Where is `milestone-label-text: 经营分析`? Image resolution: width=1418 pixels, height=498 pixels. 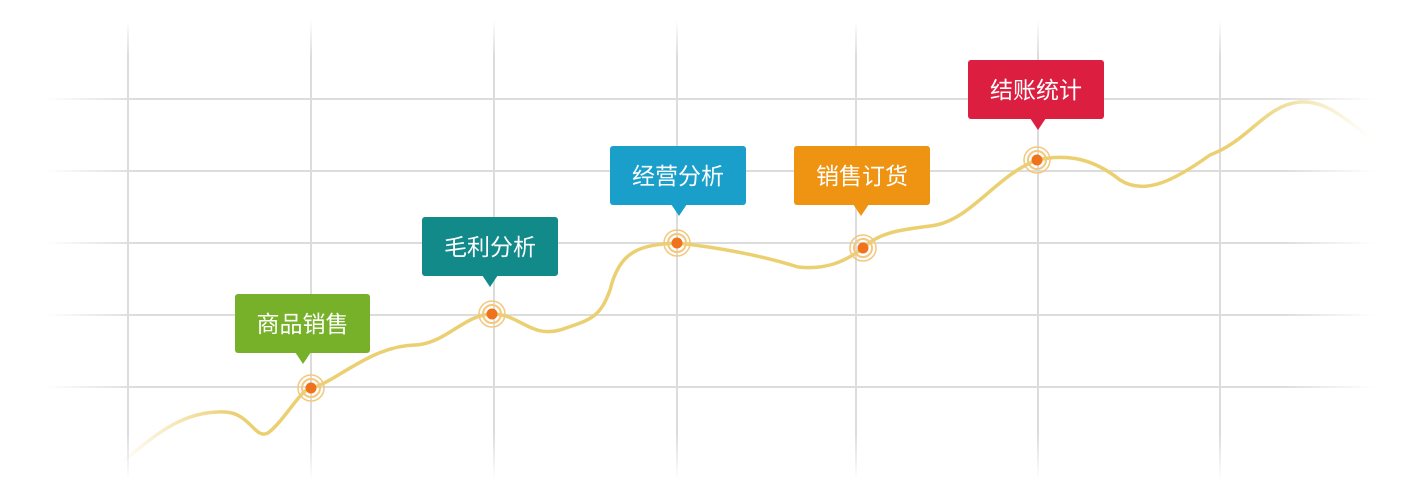
milestone-label-text: 经营分析 is located at coordinates (678, 177).